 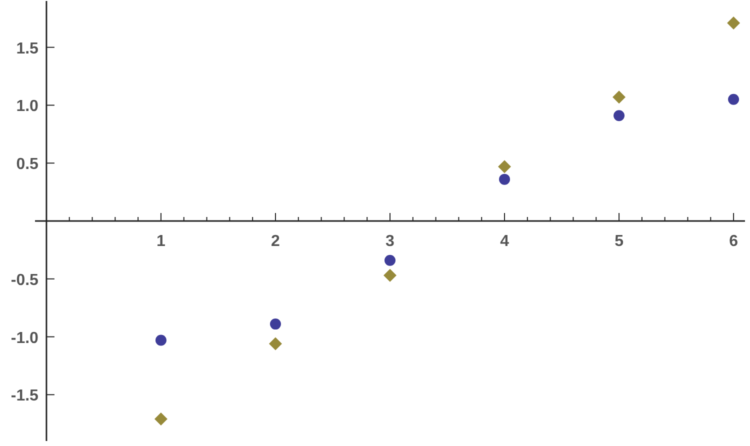 What do you see at coordinates (24, 338) in the screenshot?
I see `y-tick-label: -1.0` at bounding box center [24, 338].